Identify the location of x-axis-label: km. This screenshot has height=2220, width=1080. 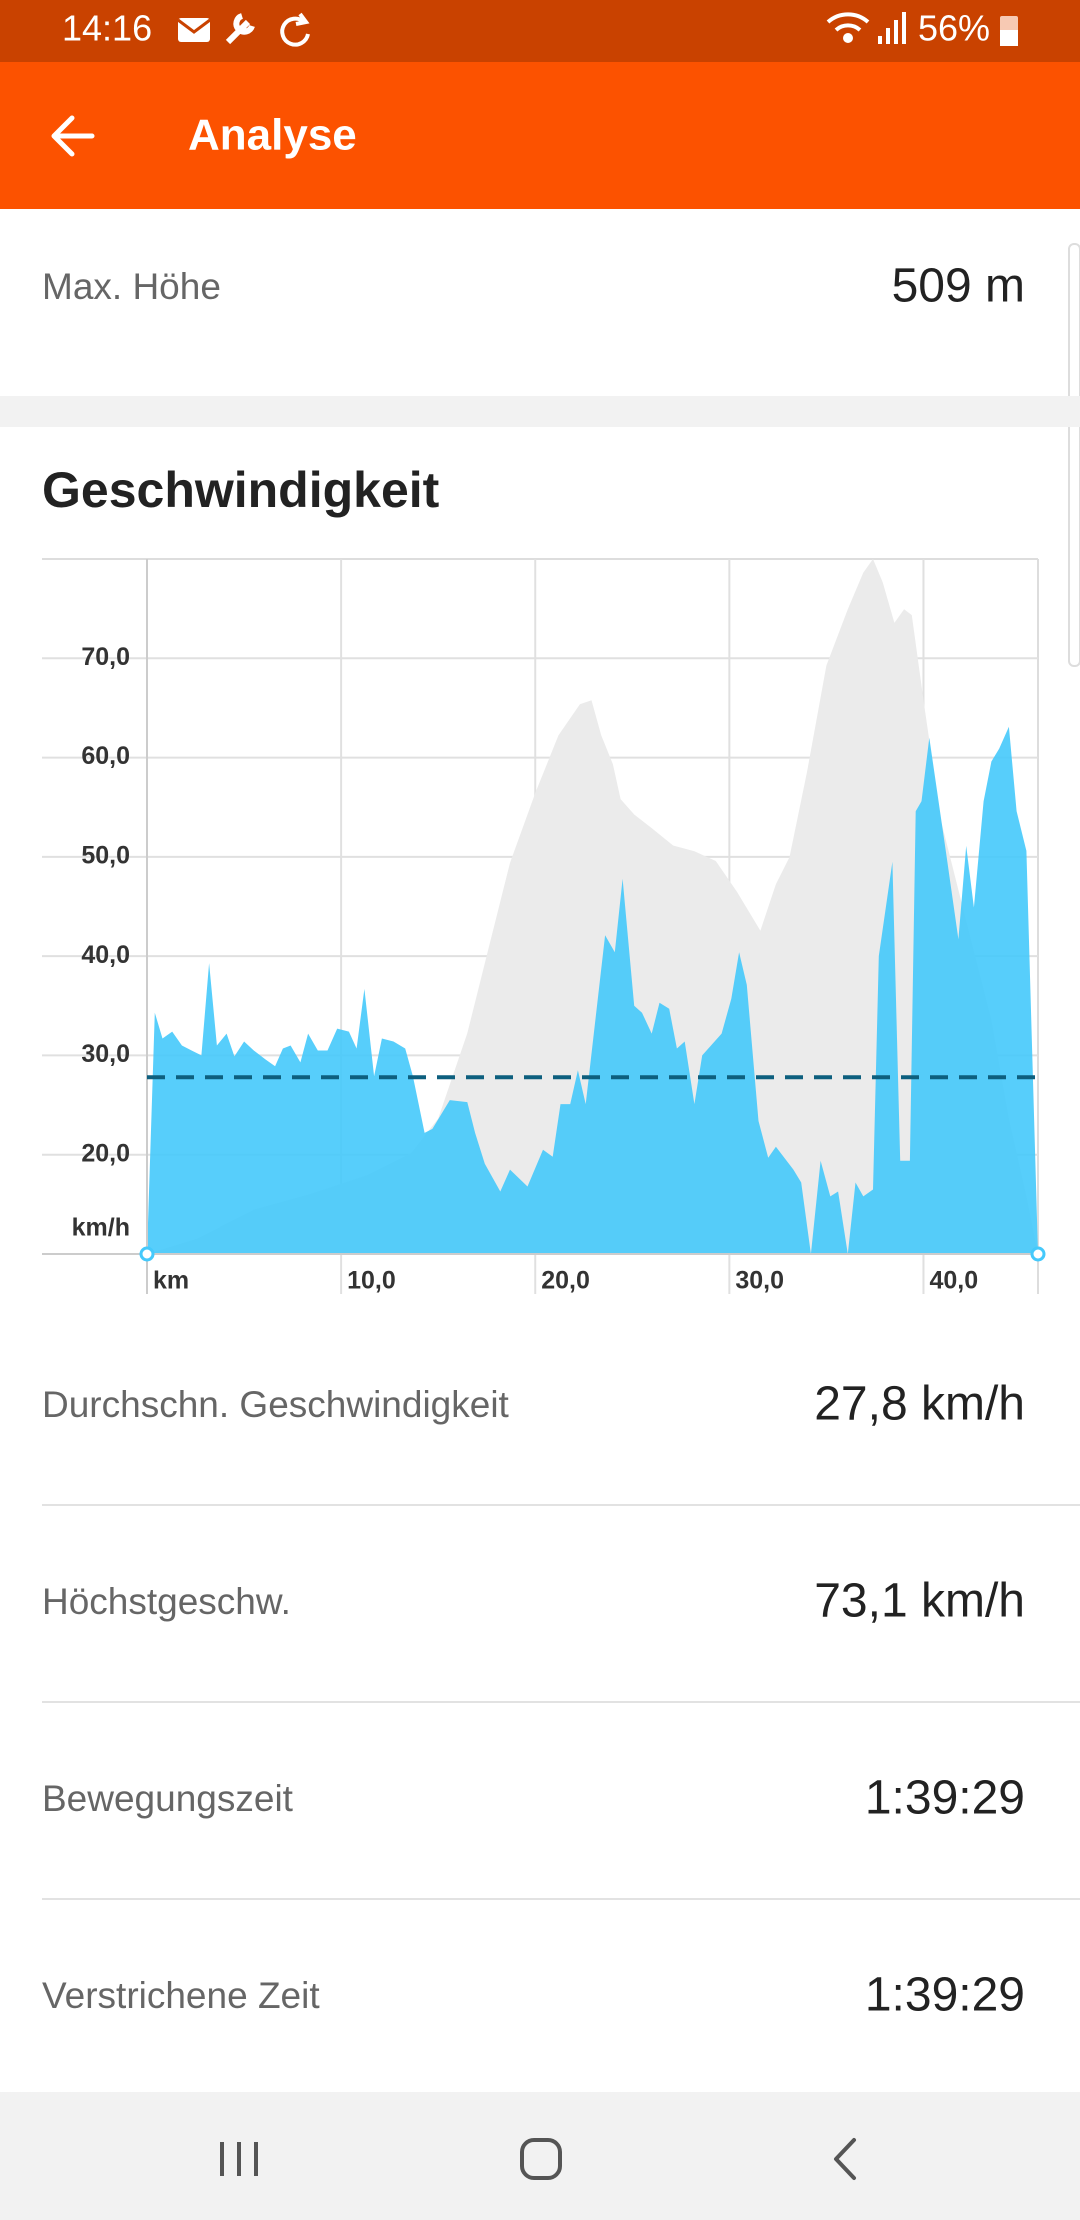
(171, 1281).